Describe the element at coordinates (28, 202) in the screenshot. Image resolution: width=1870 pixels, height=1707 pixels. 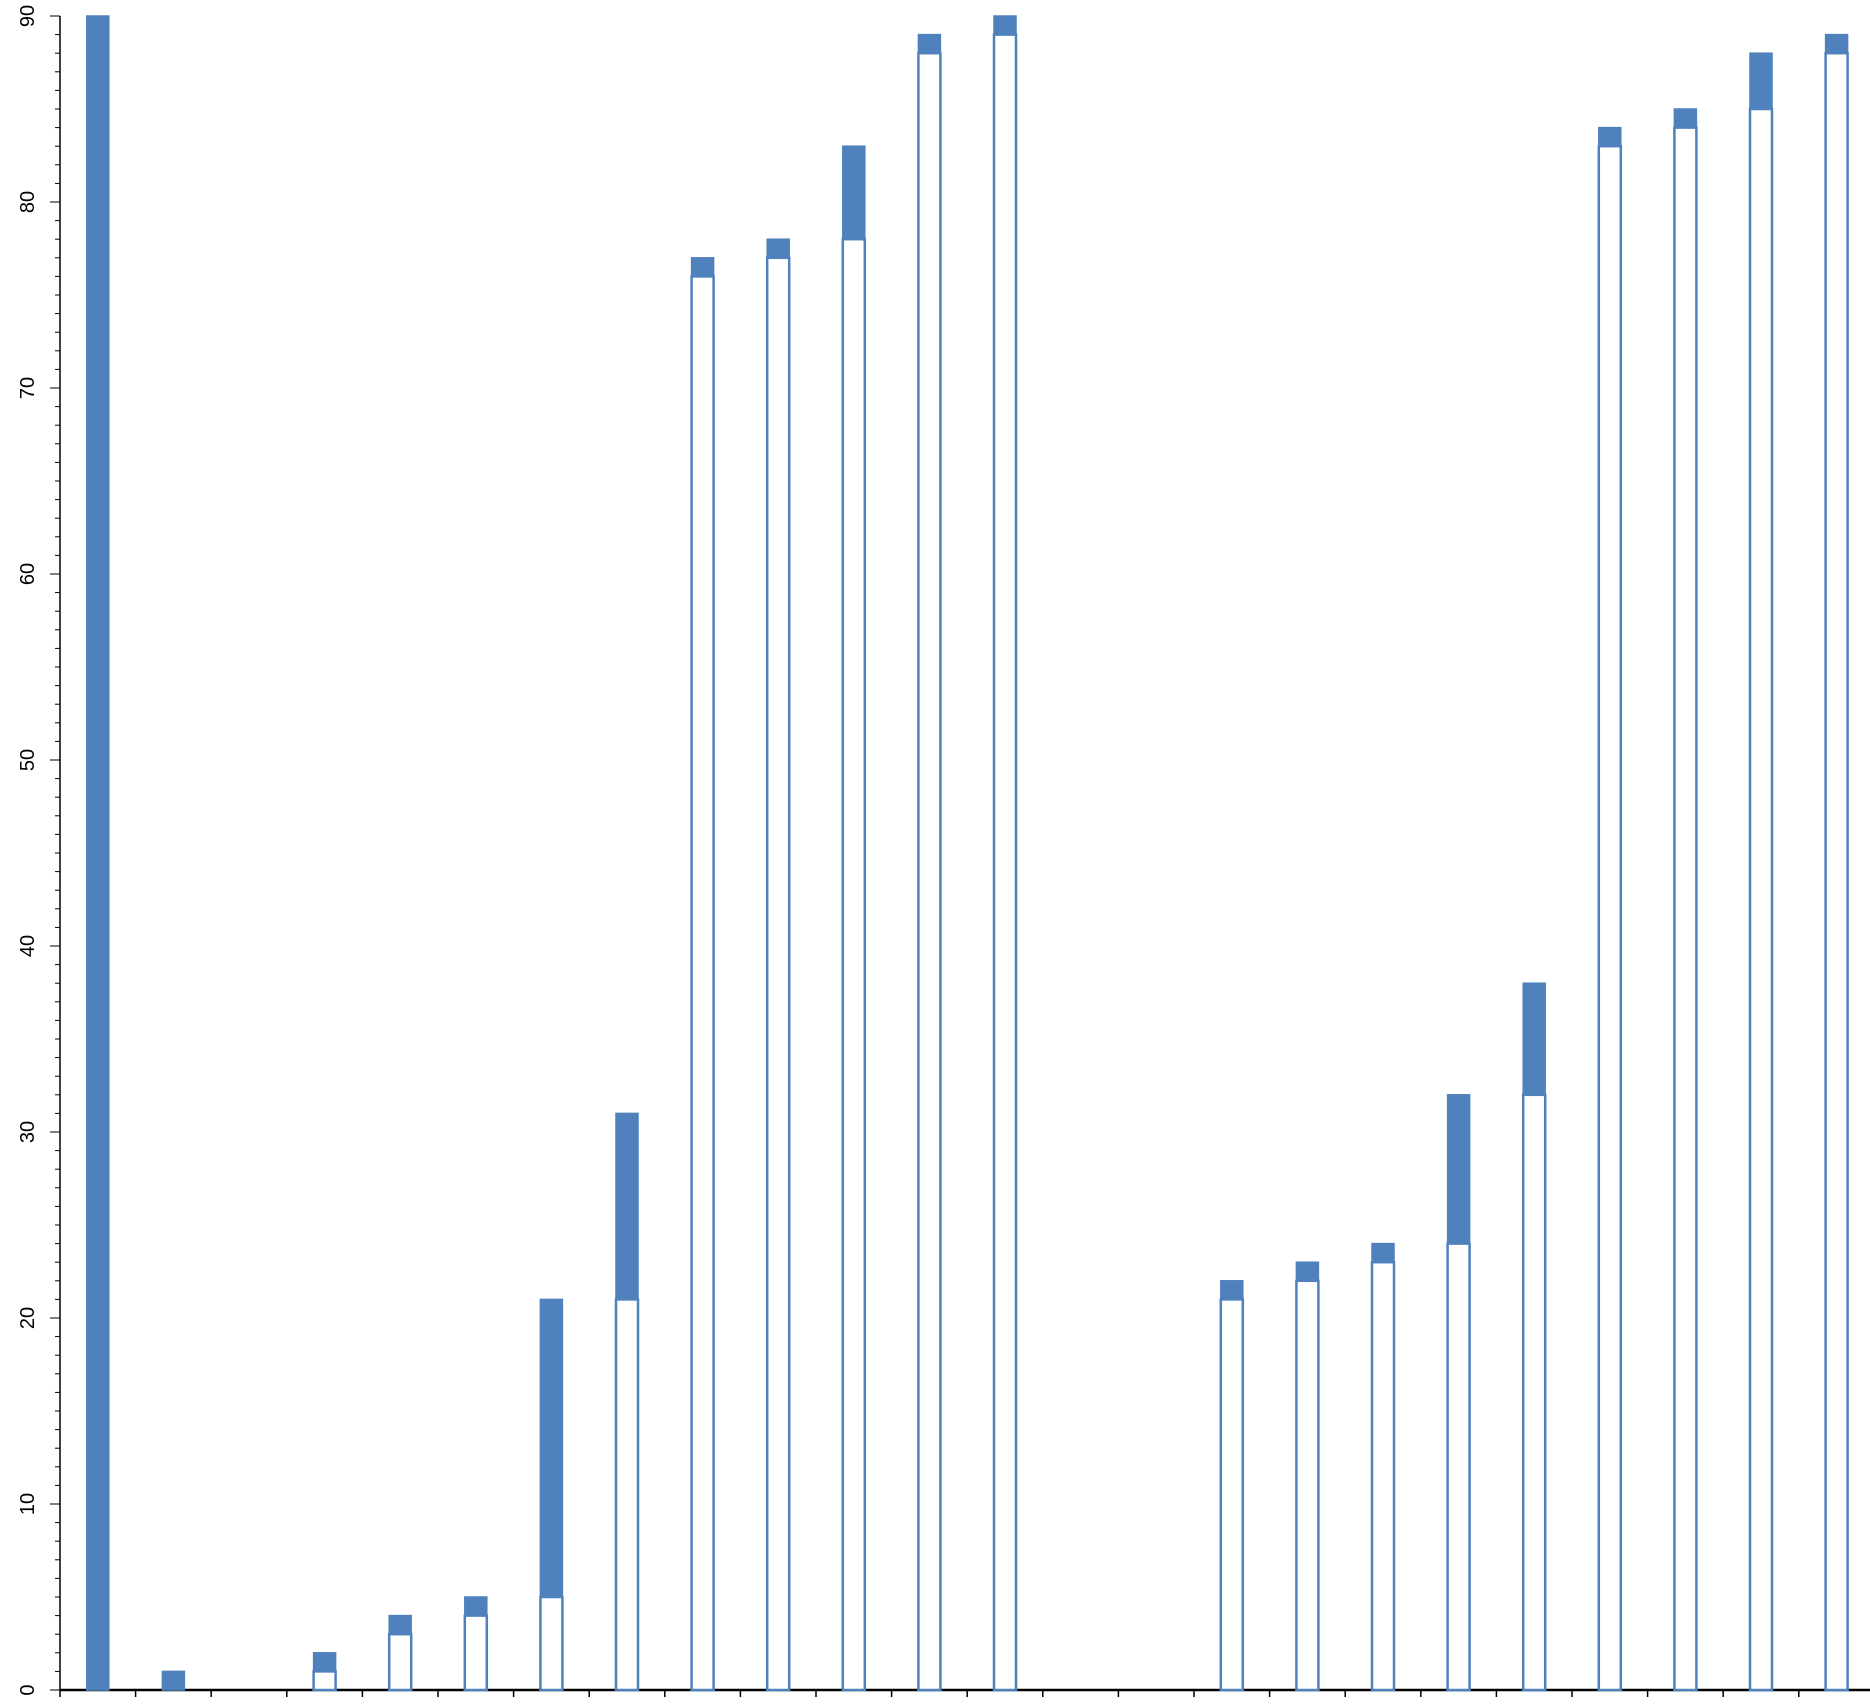
I see `y-tick-label: 80` at that location.